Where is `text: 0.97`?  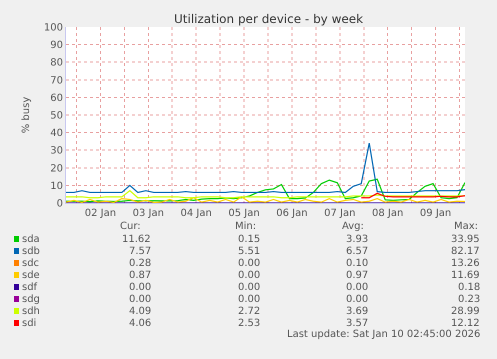
text: 0.97 is located at coordinates (357, 275).